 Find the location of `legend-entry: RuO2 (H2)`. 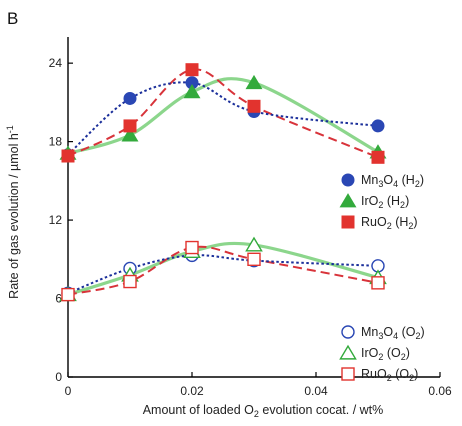

legend-entry: RuO2 (H2) is located at coordinates (389, 223).